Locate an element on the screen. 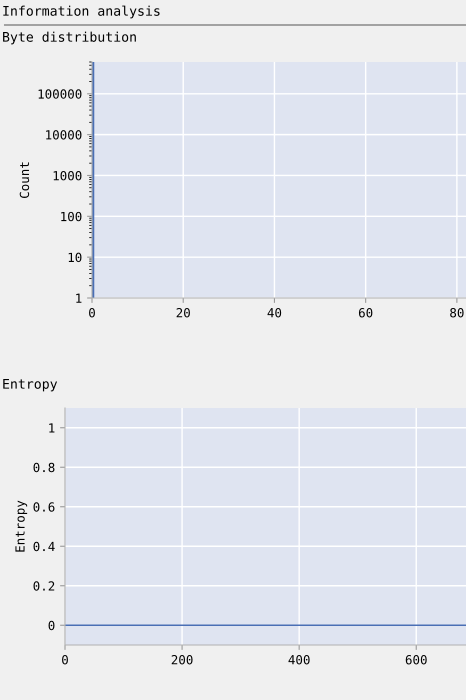 The width and height of the screenshot is (466, 700). y-tick-label: 0.2 is located at coordinates (44, 586).